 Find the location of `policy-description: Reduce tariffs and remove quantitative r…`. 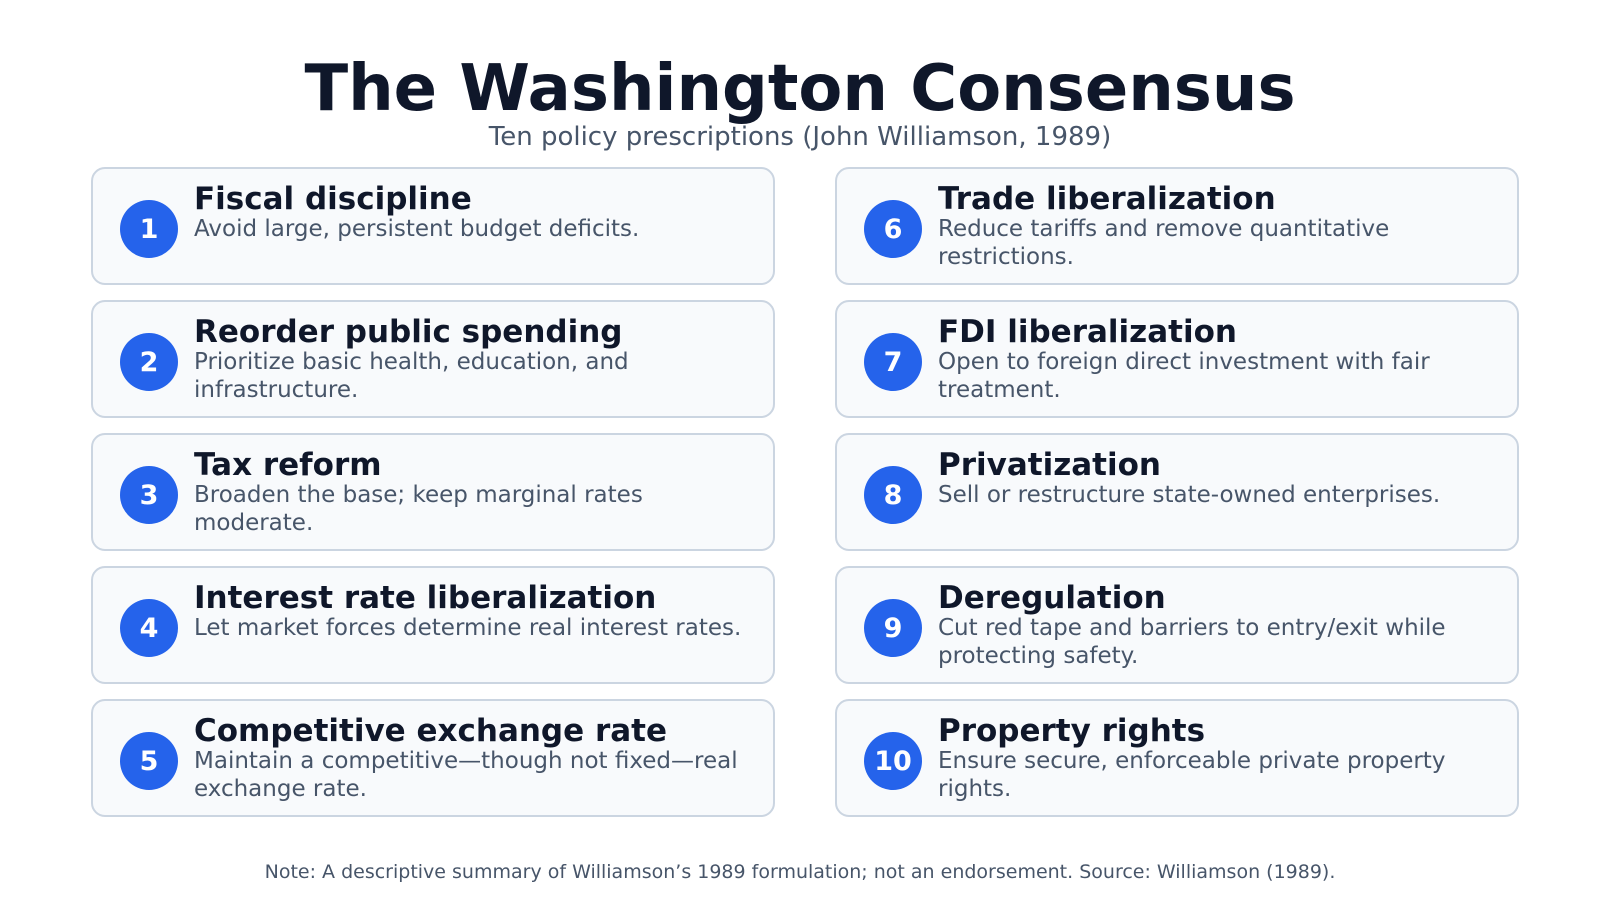

policy-description: Reduce tariffs and remove quantitative r… is located at coordinates (1164, 243).